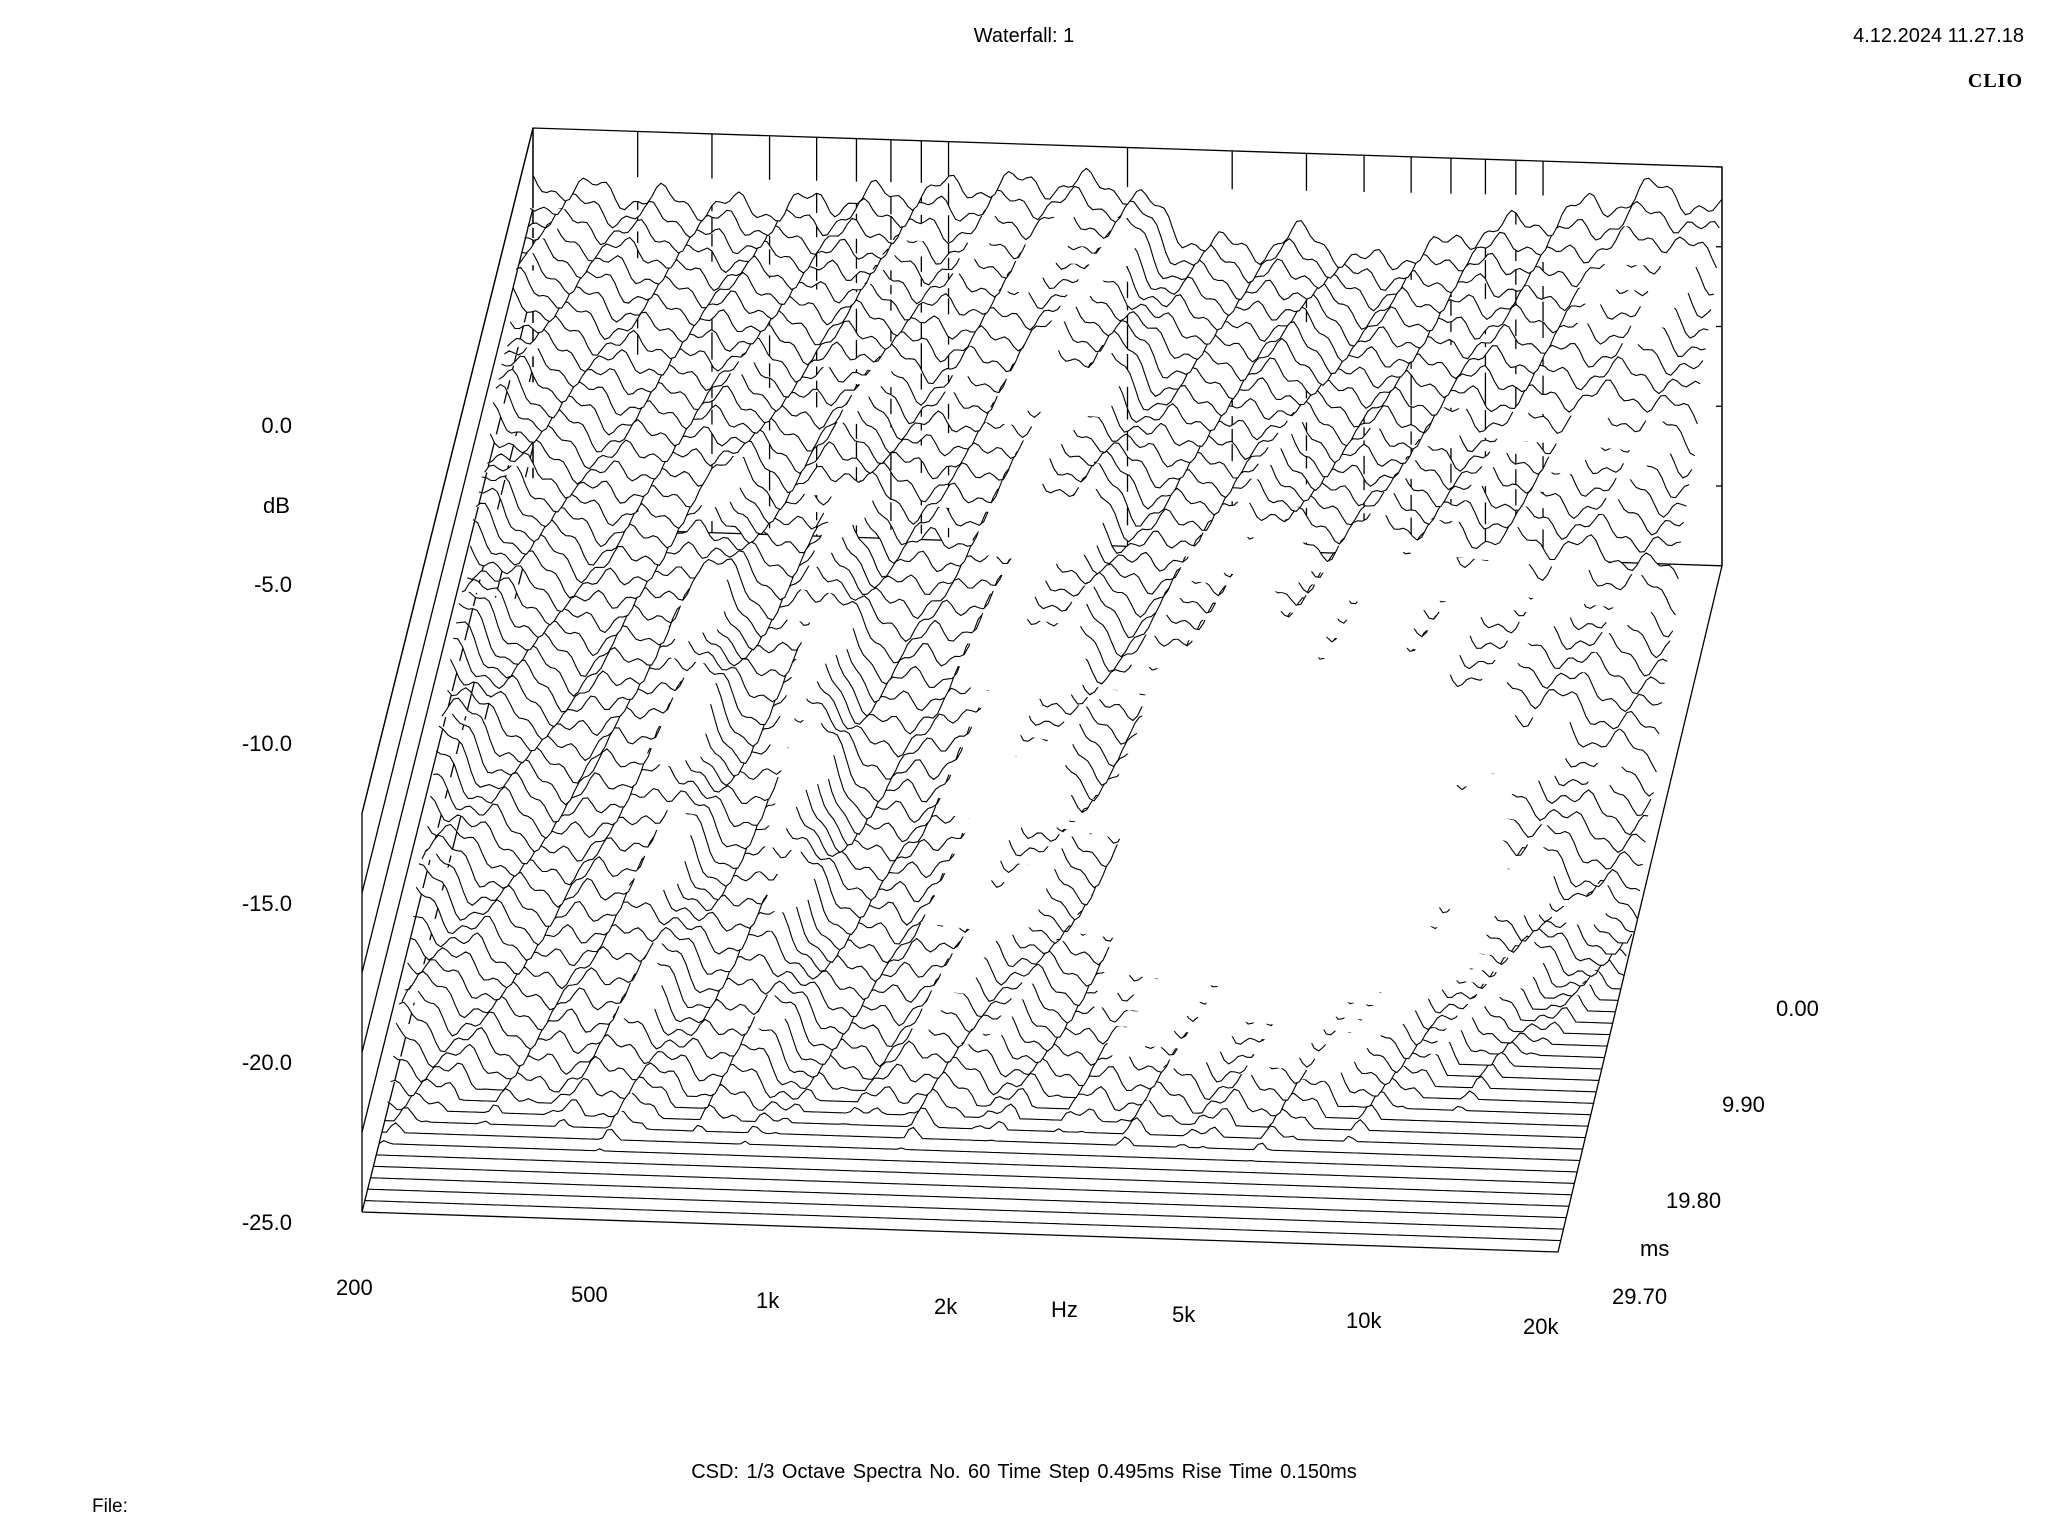  What do you see at coordinates (1797, 1008) in the screenshot?
I see `t-tick-label: 0.00` at bounding box center [1797, 1008].